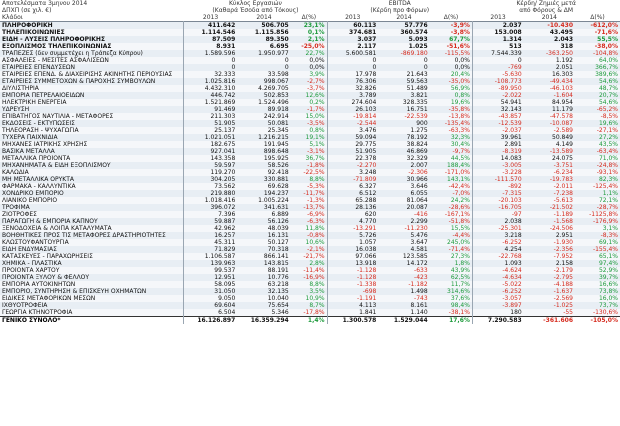  Describe the element at coordinates (317, 130) in the screenshot. I see `cell-rev-dpct: 0,8%` at that location.